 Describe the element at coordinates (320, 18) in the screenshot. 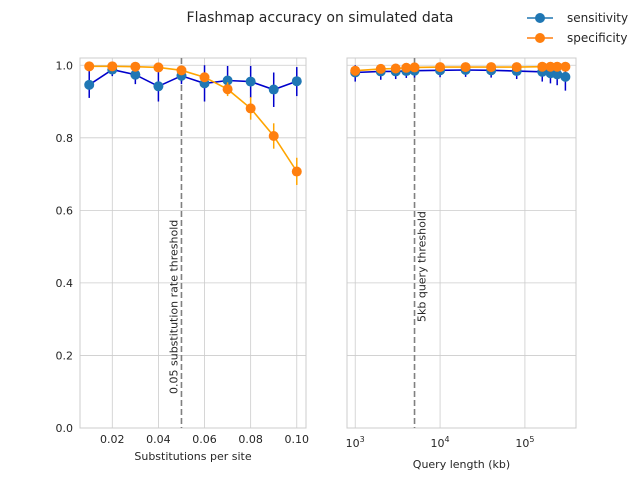

I see `figure-title: Flashmap accuracy on simulated data` at that location.